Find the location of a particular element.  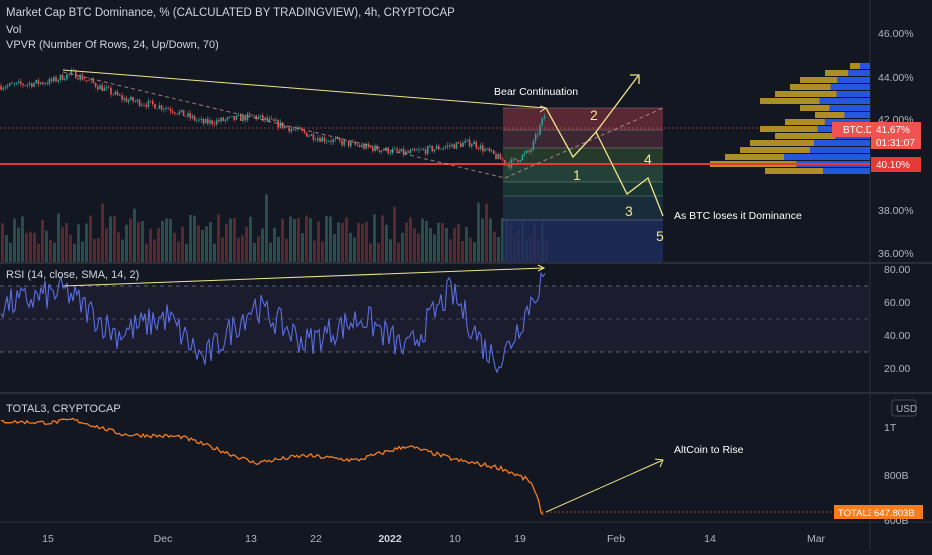

total3-y-tick: 1T is located at coordinates (890, 428).